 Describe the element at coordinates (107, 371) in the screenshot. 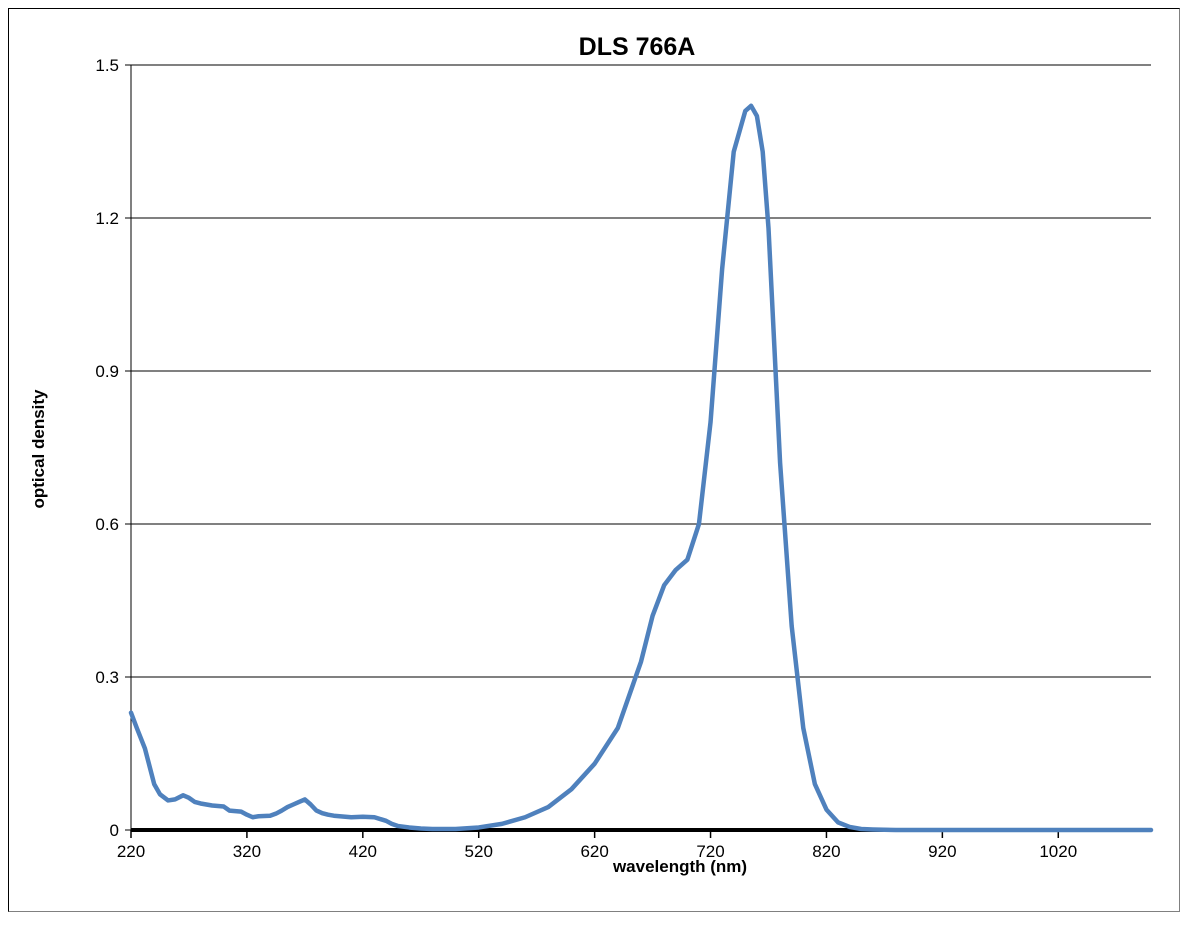

I see `y-tick-label: 0.9` at that location.